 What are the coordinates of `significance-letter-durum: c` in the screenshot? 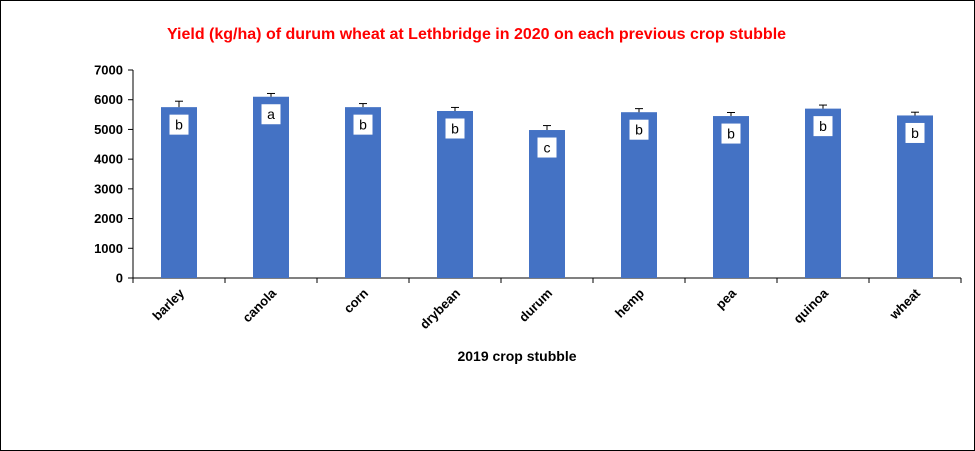 It's located at (547, 148).